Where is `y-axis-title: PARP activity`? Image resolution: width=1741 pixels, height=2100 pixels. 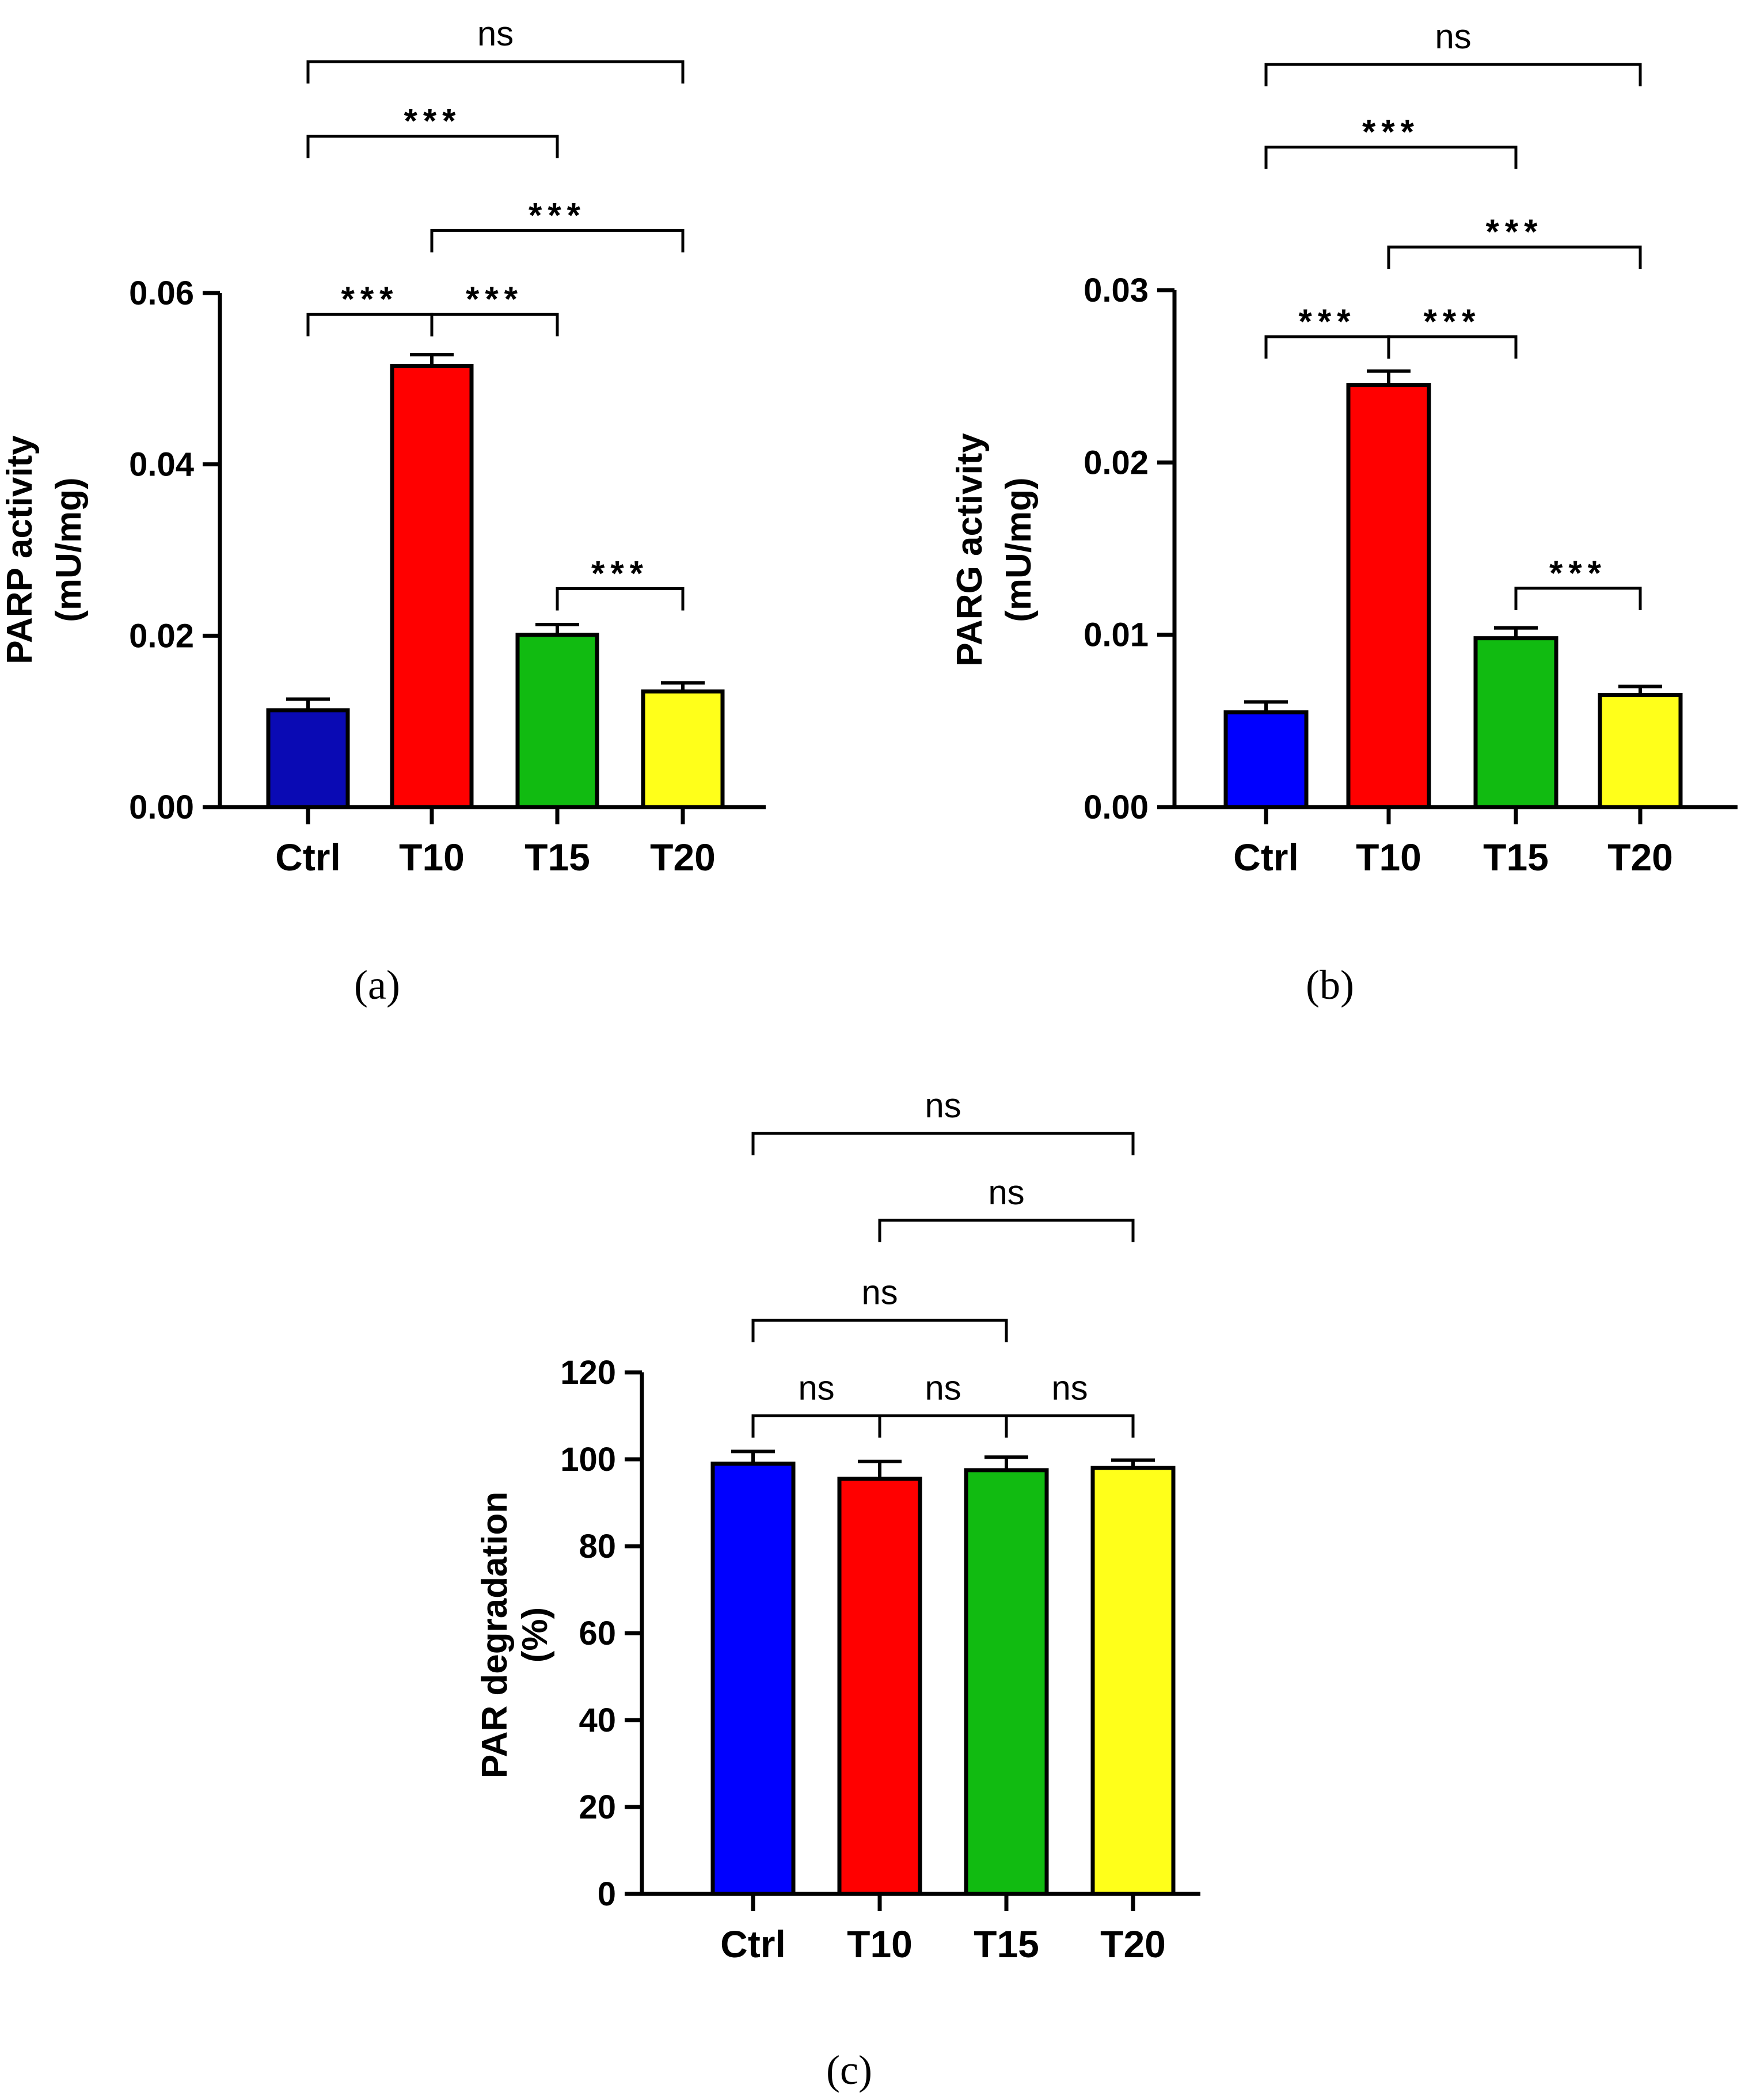 y-axis-title: PARP activity is located at coordinates (20, 549).